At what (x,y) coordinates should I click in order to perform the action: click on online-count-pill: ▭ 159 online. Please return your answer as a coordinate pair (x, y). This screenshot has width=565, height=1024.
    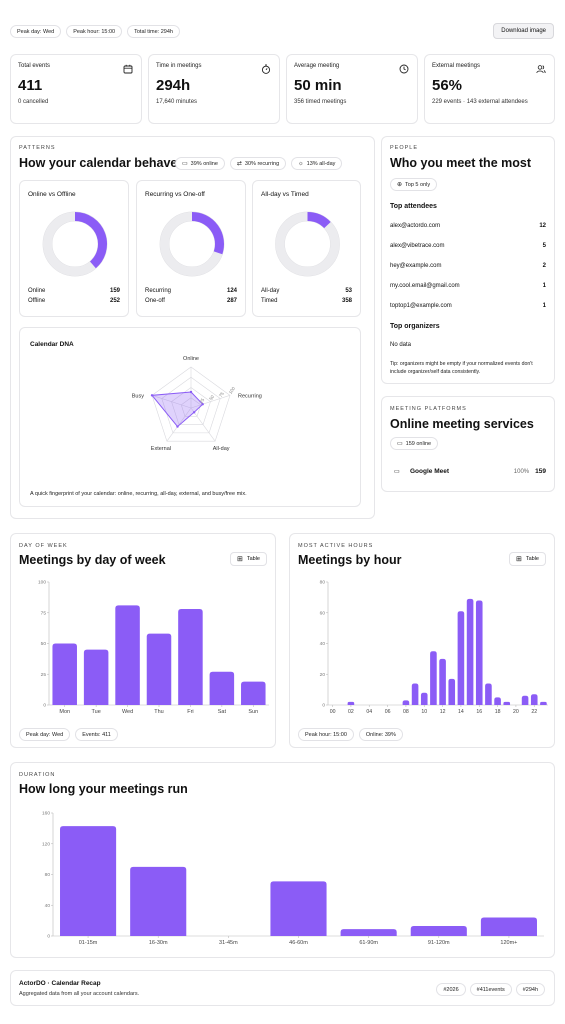
    Looking at the image, I should click on (414, 443).